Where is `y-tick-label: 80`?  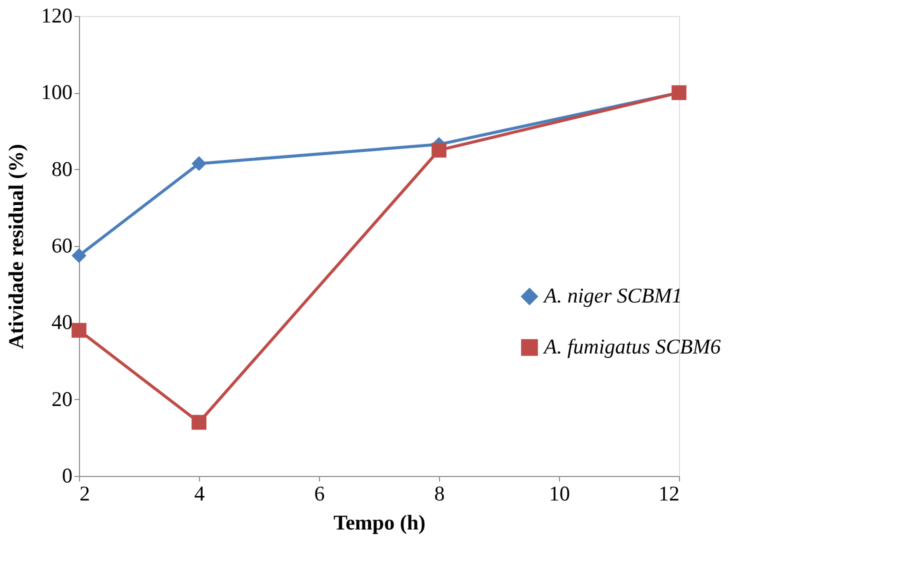 y-tick-label: 80 is located at coordinates (62, 168).